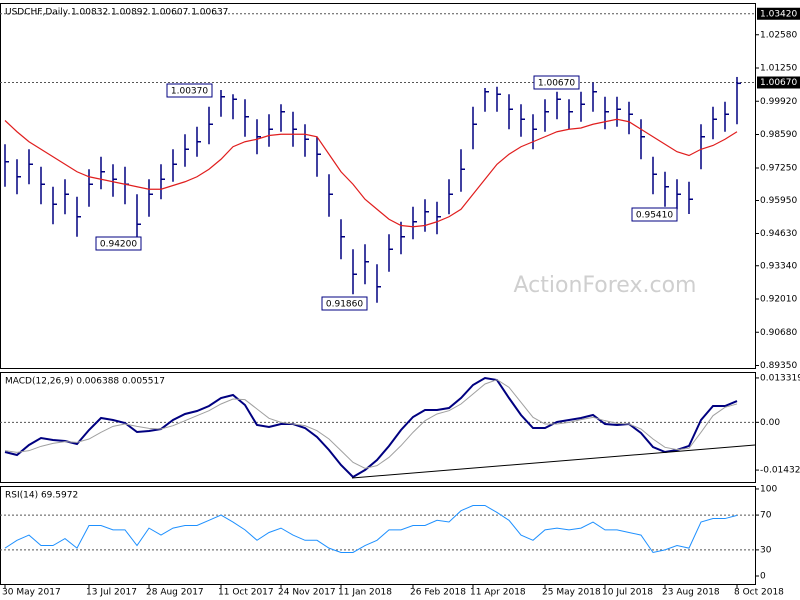 The height and width of the screenshot is (600, 800). Describe the element at coordinates (763, 576) in the screenshot. I see `y-tick-label: 0` at that location.